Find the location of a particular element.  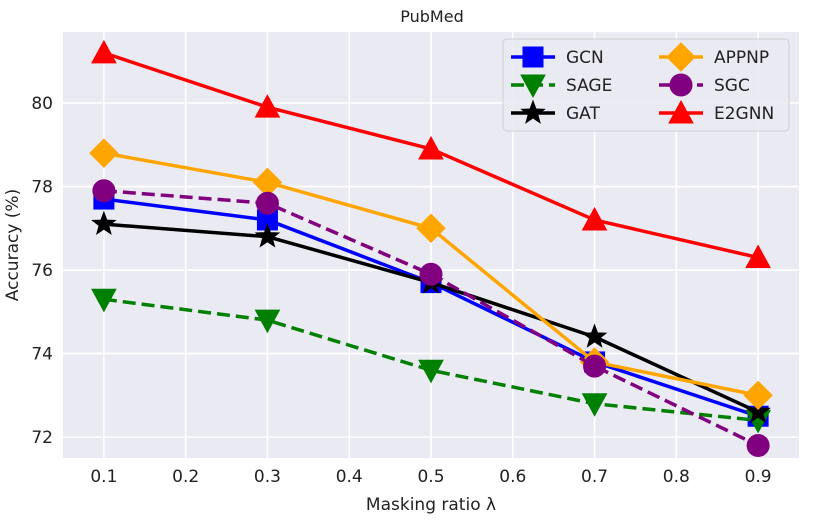

x-tick-label: 0.4 is located at coordinates (349, 477).